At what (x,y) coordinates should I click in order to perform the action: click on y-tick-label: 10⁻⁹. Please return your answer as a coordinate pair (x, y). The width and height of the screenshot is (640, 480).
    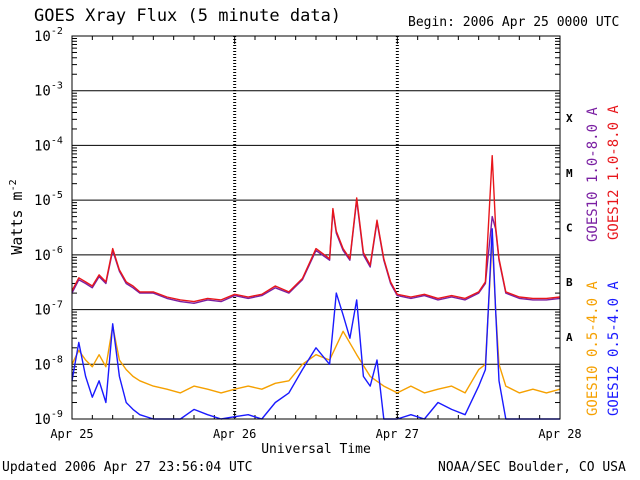
    Looking at the image, I should click on (48, 418).